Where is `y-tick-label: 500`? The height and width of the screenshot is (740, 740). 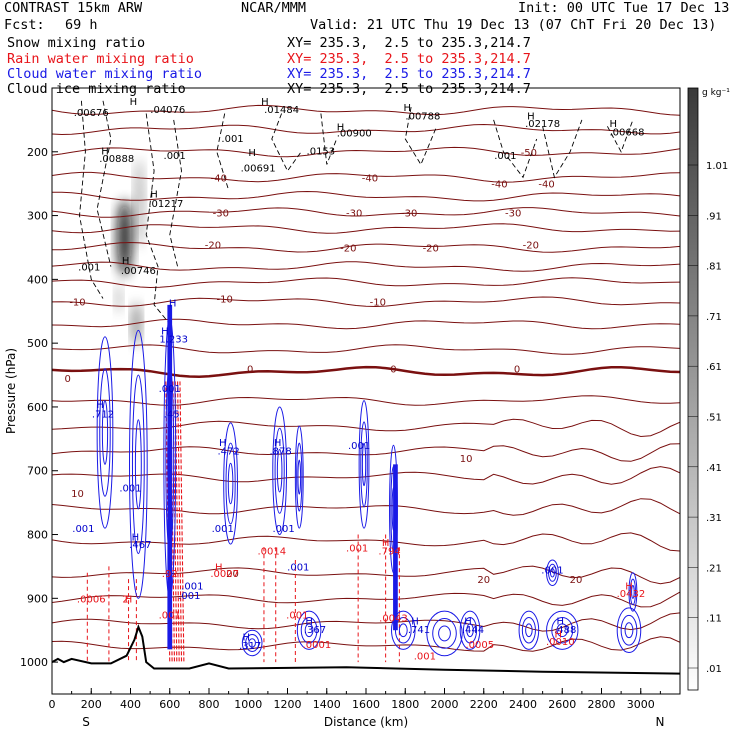
y-tick-label: 500 is located at coordinates (37, 343).